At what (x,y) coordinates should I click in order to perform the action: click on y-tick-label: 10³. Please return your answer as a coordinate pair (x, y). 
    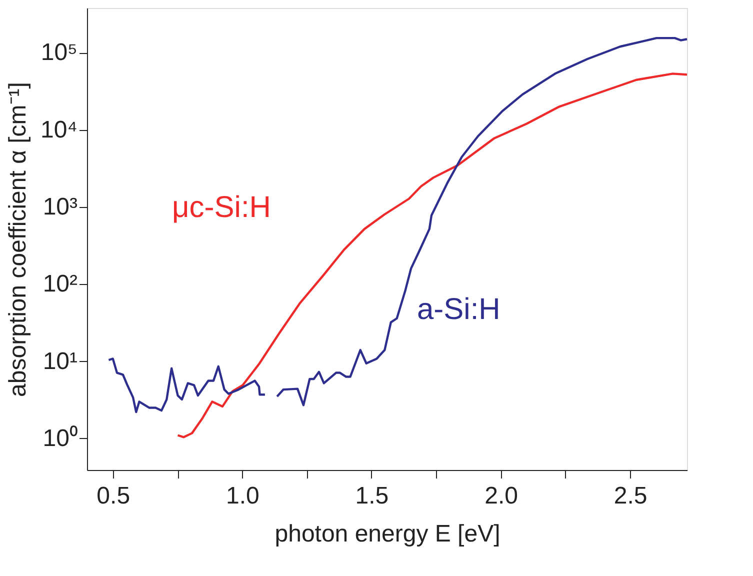
    Looking at the image, I should click on (60, 207).